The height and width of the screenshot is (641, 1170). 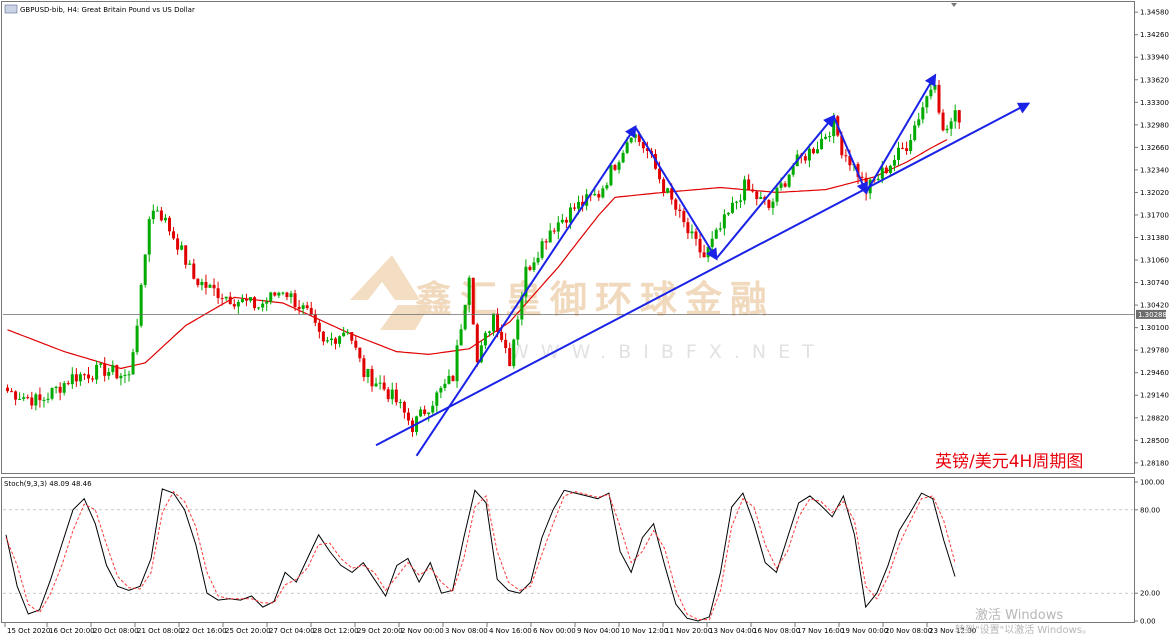 What do you see at coordinates (1154, 463) in the screenshot?
I see `price-tick-label: 1.28180` at bounding box center [1154, 463].